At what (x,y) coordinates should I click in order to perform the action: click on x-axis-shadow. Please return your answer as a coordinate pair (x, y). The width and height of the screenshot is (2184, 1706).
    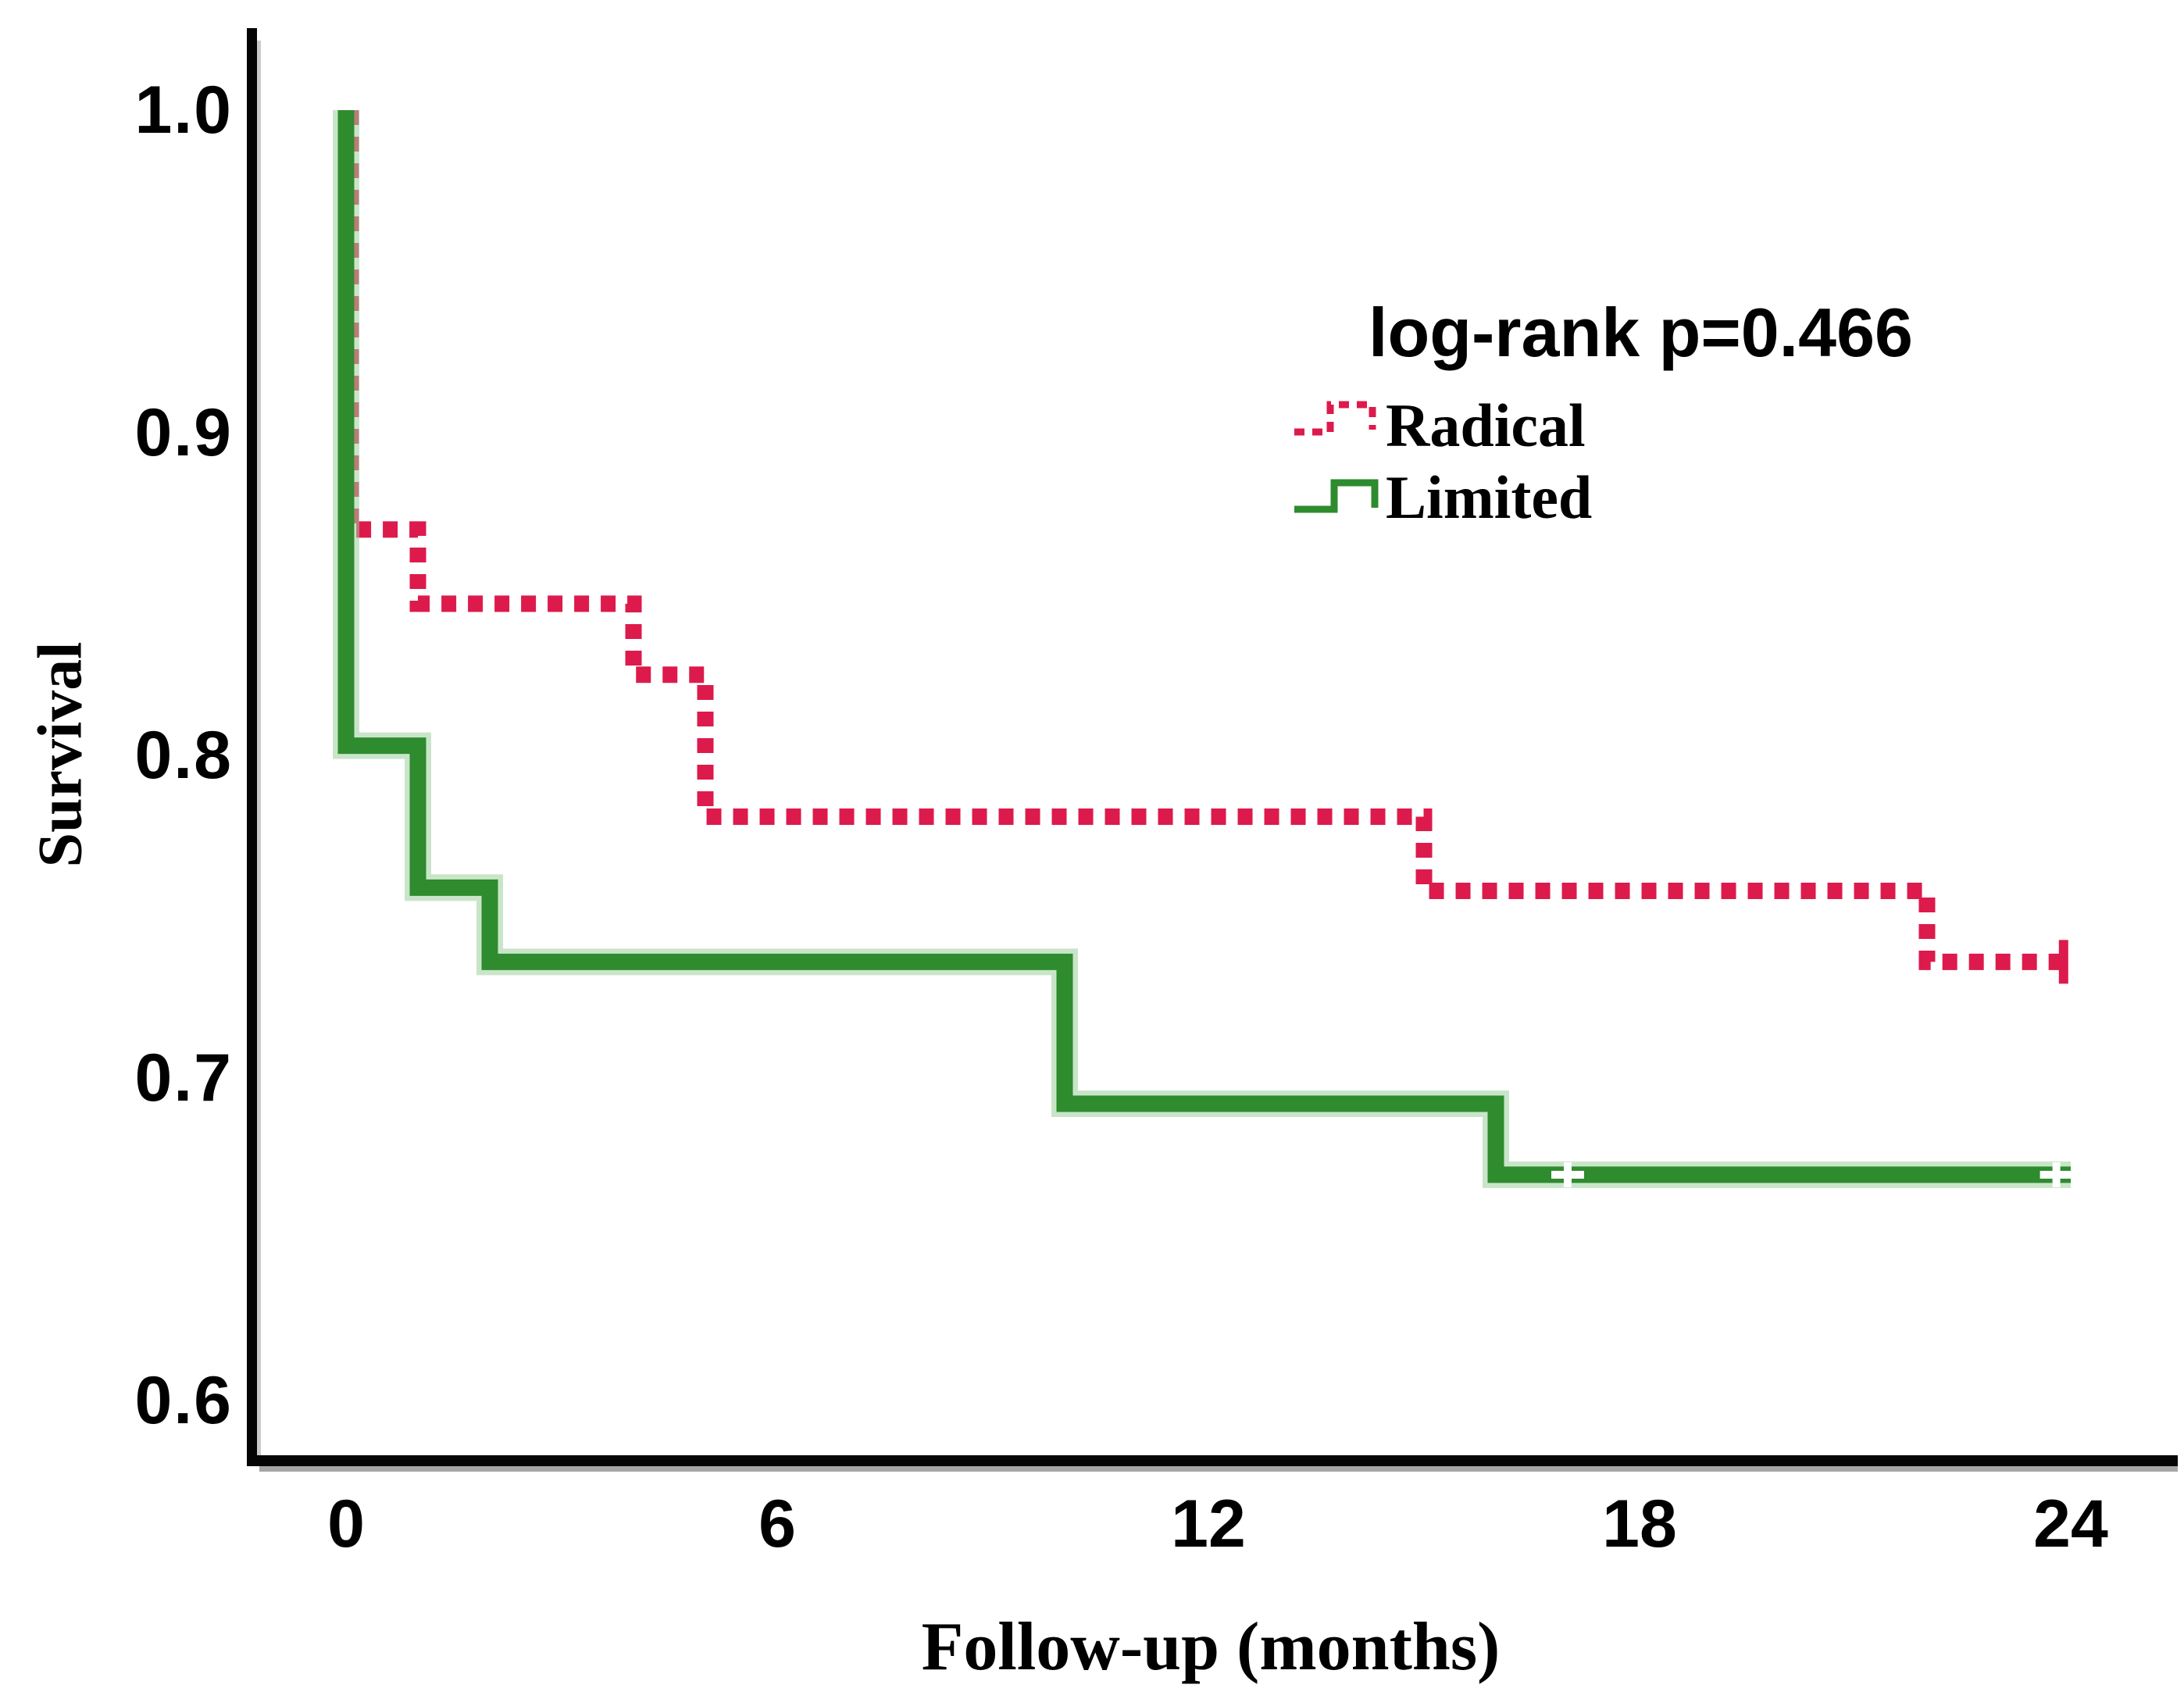
    Looking at the image, I should click on (1218, 1469).